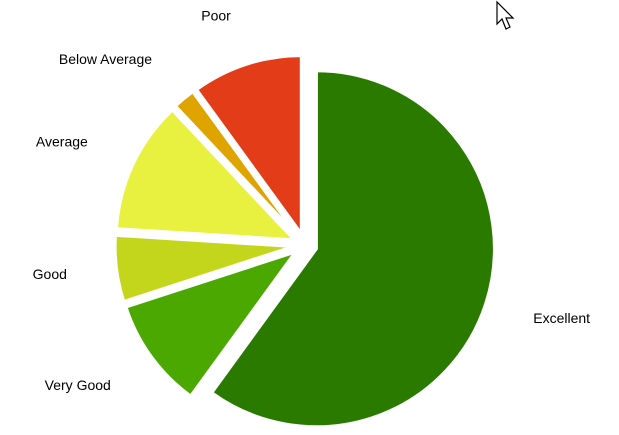 The width and height of the screenshot is (619, 435). Describe the element at coordinates (216, 15) in the screenshot. I see `slice-label: Poor` at that location.